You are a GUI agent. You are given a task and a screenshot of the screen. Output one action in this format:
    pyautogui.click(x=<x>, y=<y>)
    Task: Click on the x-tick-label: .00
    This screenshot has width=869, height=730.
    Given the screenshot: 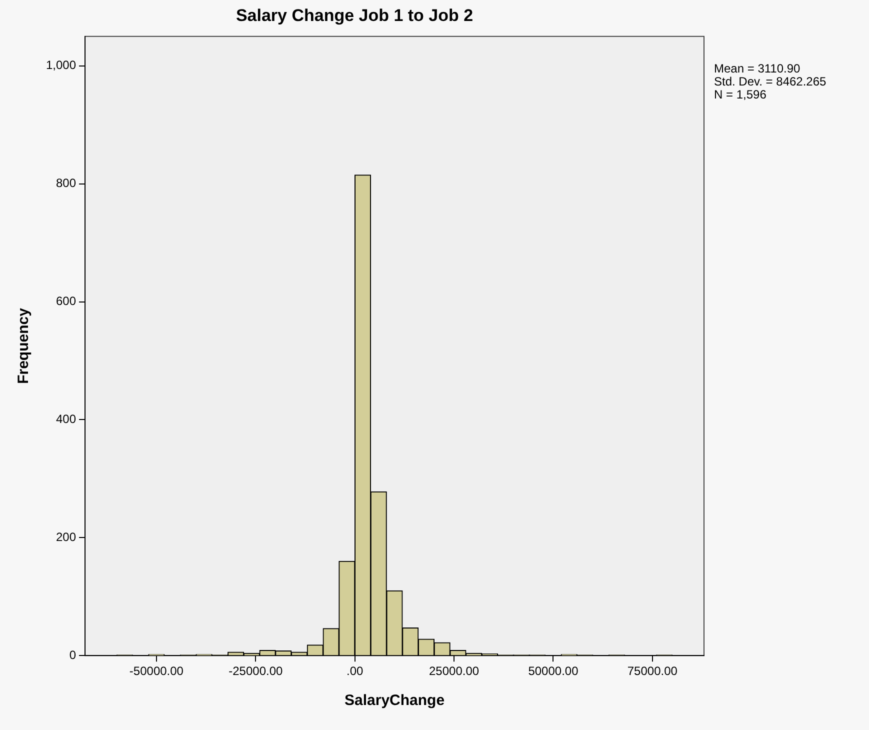 What is the action you would take?
    pyautogui.click(x=355, y=671)
    